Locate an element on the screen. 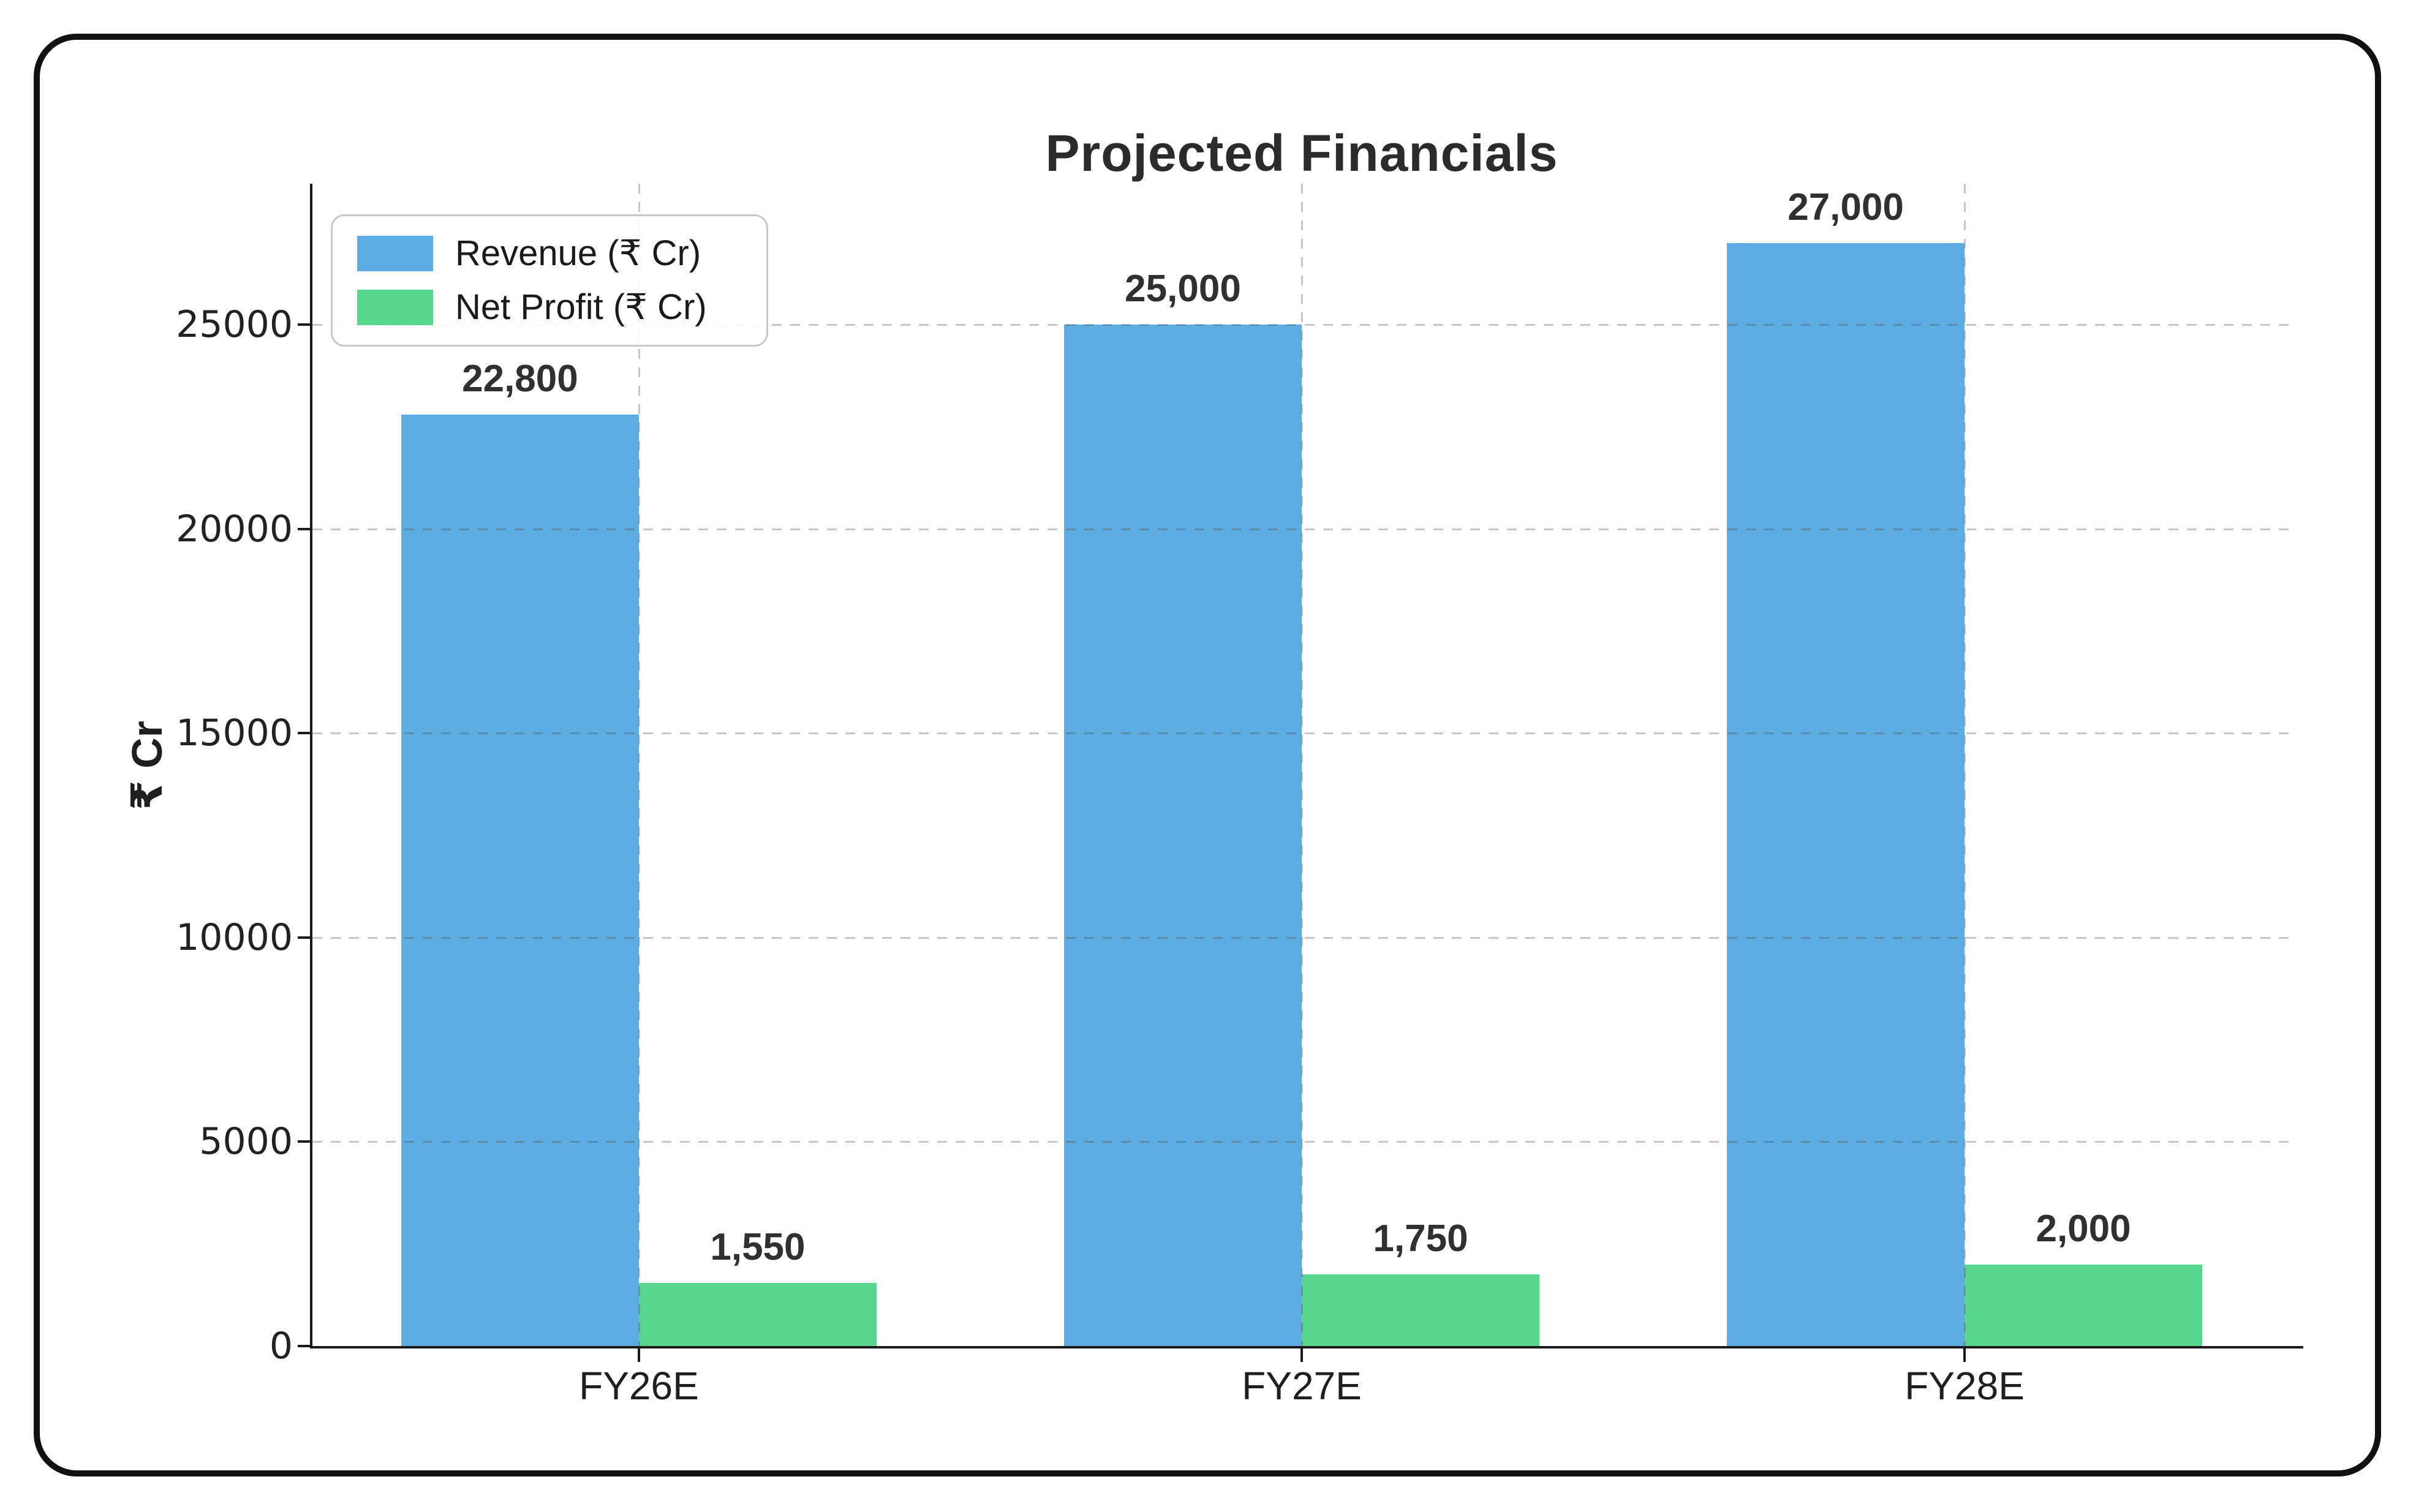  bar-value-label: 2,000 is located at coordinates (2083, 1228).